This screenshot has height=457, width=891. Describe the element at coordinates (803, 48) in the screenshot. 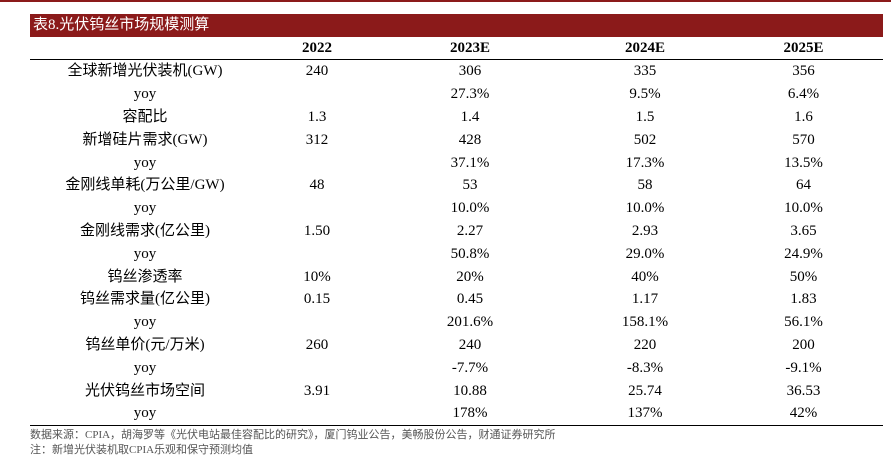

I see `header-cell-2025e: 2025E` at that location.